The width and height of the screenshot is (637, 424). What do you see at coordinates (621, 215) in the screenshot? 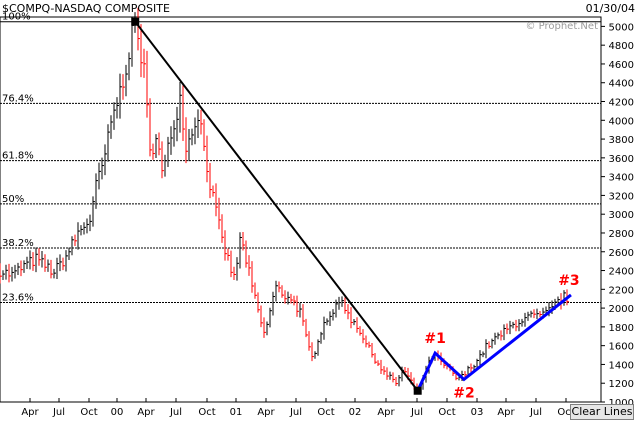
I see `y-tick-label-10: 3000` at bounding box center [621, 215].